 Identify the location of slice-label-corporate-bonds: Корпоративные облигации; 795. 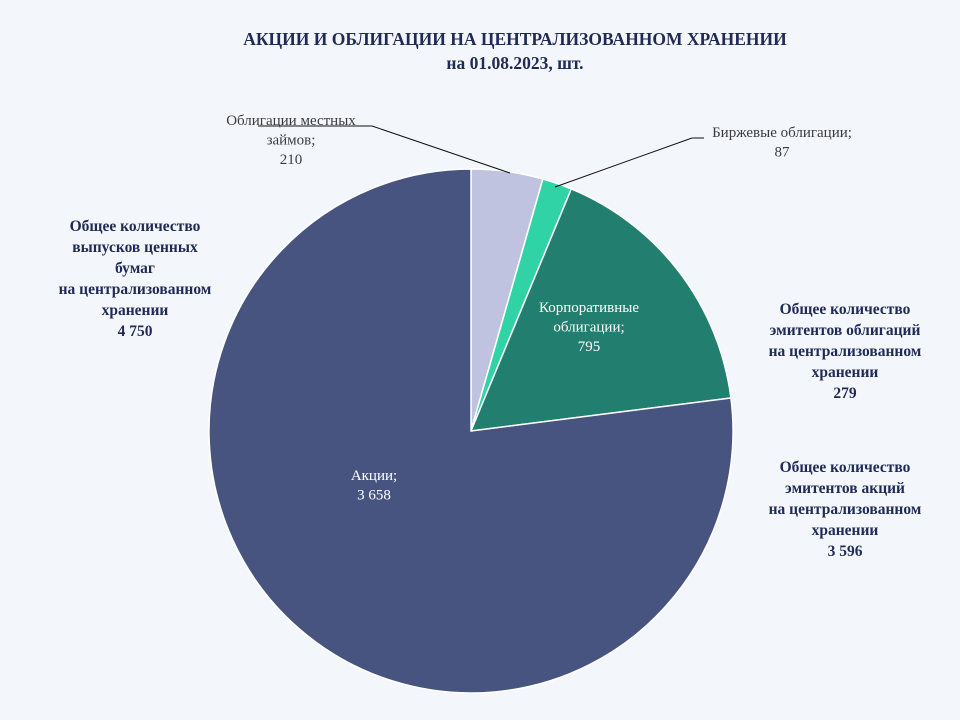
(589, 327).